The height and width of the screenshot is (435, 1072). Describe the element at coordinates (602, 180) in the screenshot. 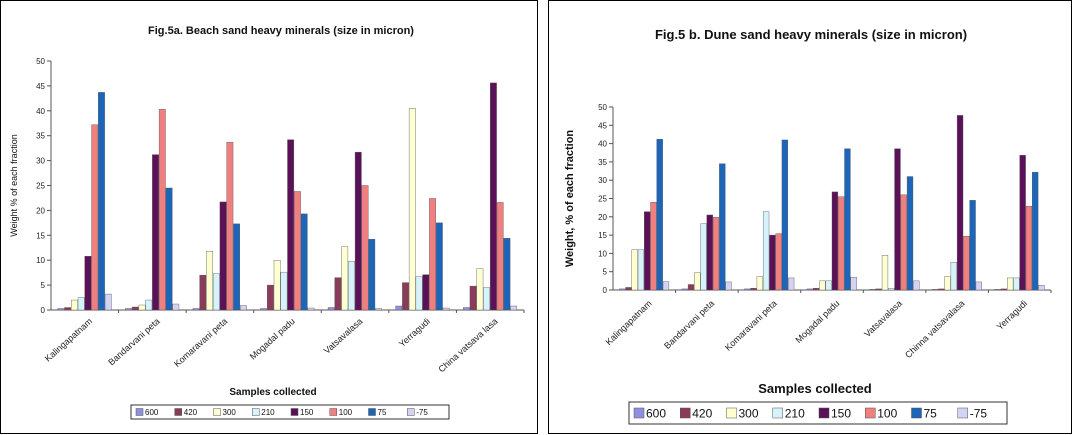

I see `y-tick-label: 30` at that location.